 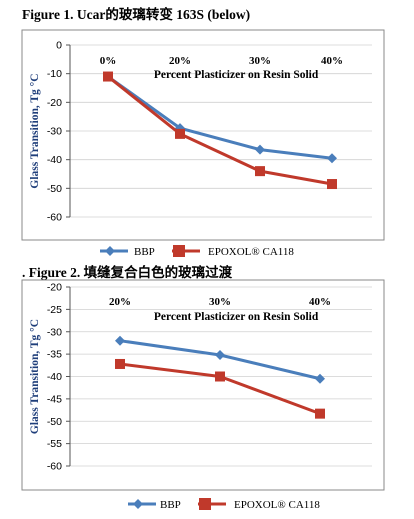 What do you see at coordinates (54, 399) in the screenshot?
I see `y-tick-label: -45` at bounding box center [54, 399].